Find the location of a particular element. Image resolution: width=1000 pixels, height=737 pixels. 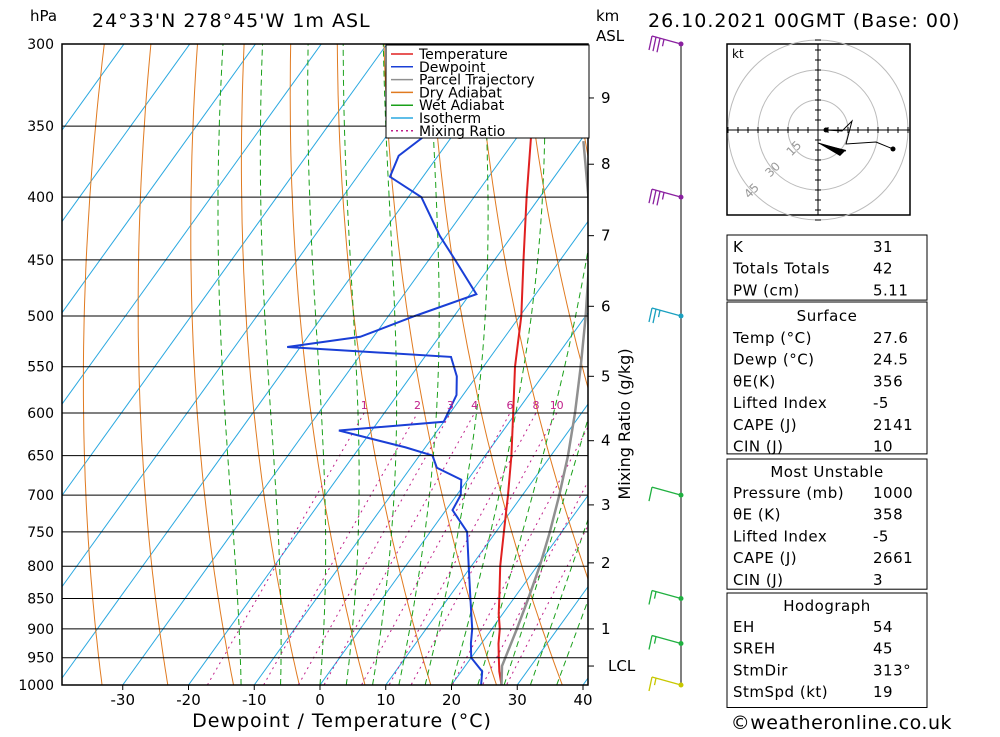

most-unstable-title: Most Unstable is located at coordinates (826, 472).